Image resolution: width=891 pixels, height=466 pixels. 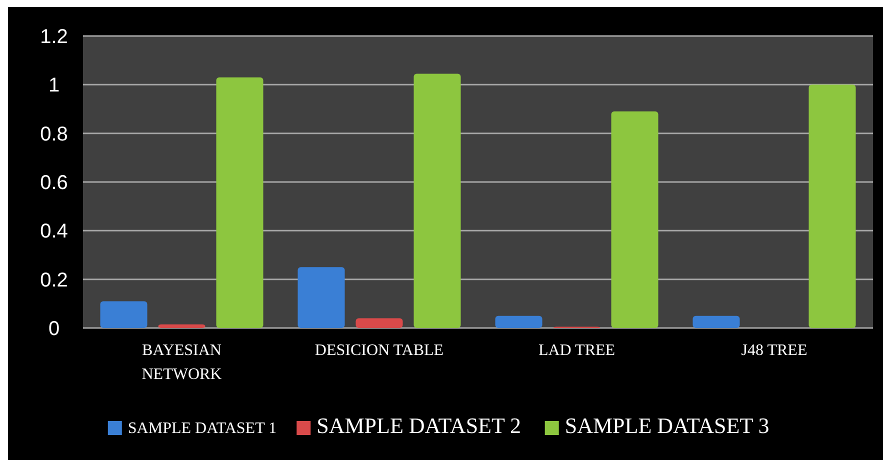 What do you see at coordinates (54, 329) in the screenshot?
I see `y-tick-label: 0` at bounding box center [54, 329].